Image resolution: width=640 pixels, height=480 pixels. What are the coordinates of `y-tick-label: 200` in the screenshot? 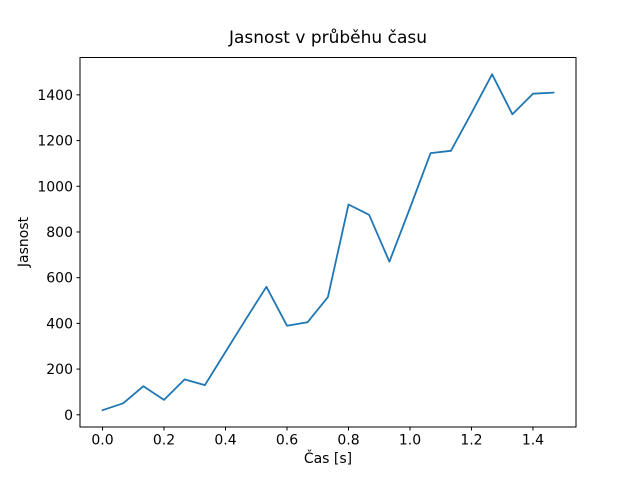 It's located at (59, 370).